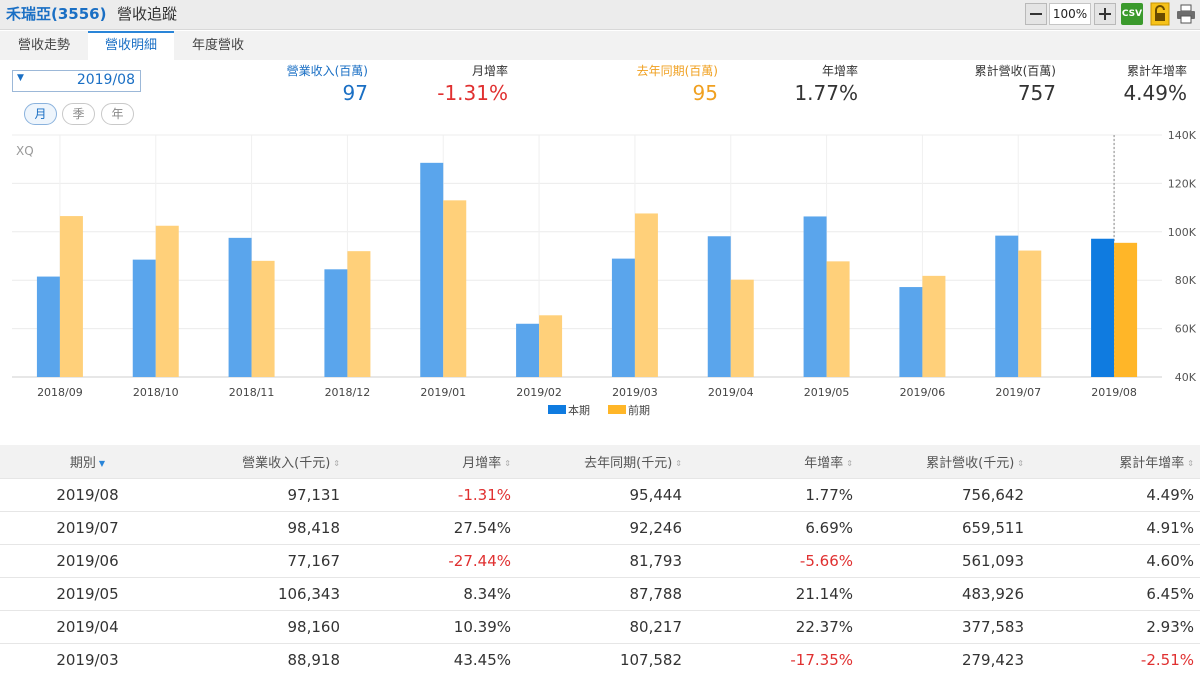  Describe the element at coordinates (87, 494) in the screenshot. I see `cell-period: 2019/08` at that location.